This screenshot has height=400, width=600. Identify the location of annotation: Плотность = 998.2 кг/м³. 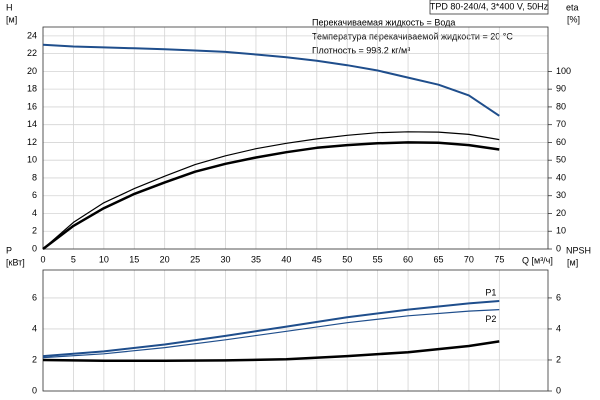
(361, 50).